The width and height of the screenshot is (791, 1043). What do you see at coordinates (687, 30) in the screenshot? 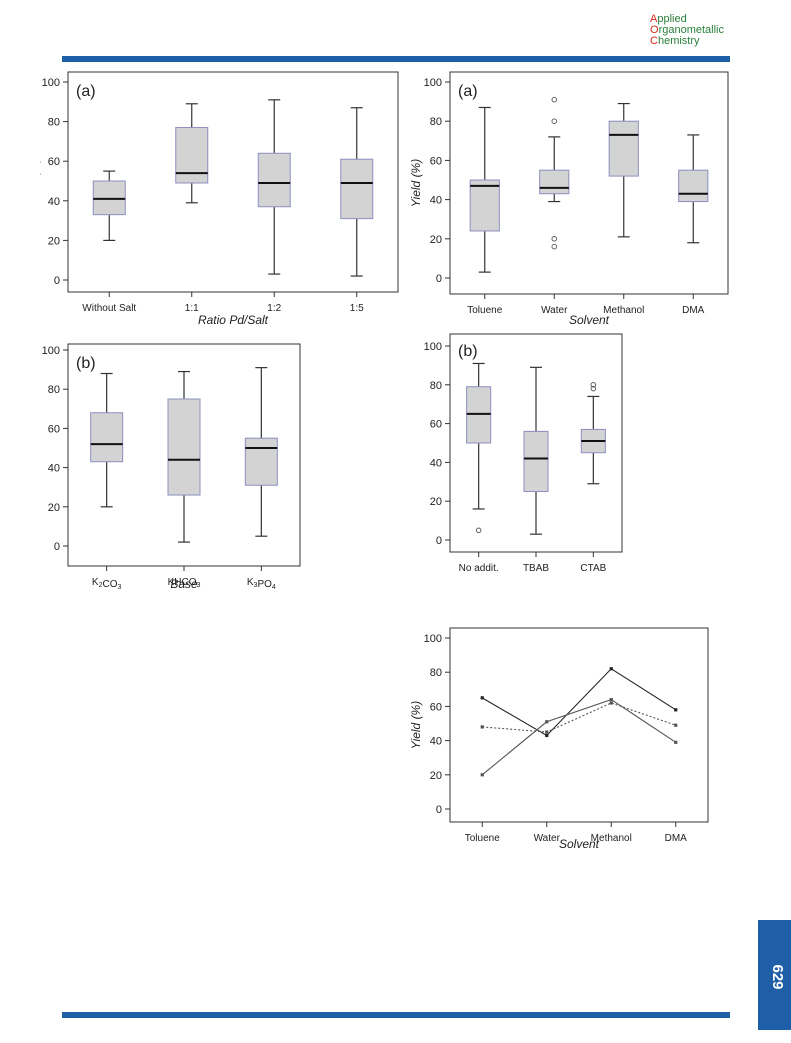
I see `journal-logo: Applied Organometallic Chemistry` at bounding box center [687, 30].